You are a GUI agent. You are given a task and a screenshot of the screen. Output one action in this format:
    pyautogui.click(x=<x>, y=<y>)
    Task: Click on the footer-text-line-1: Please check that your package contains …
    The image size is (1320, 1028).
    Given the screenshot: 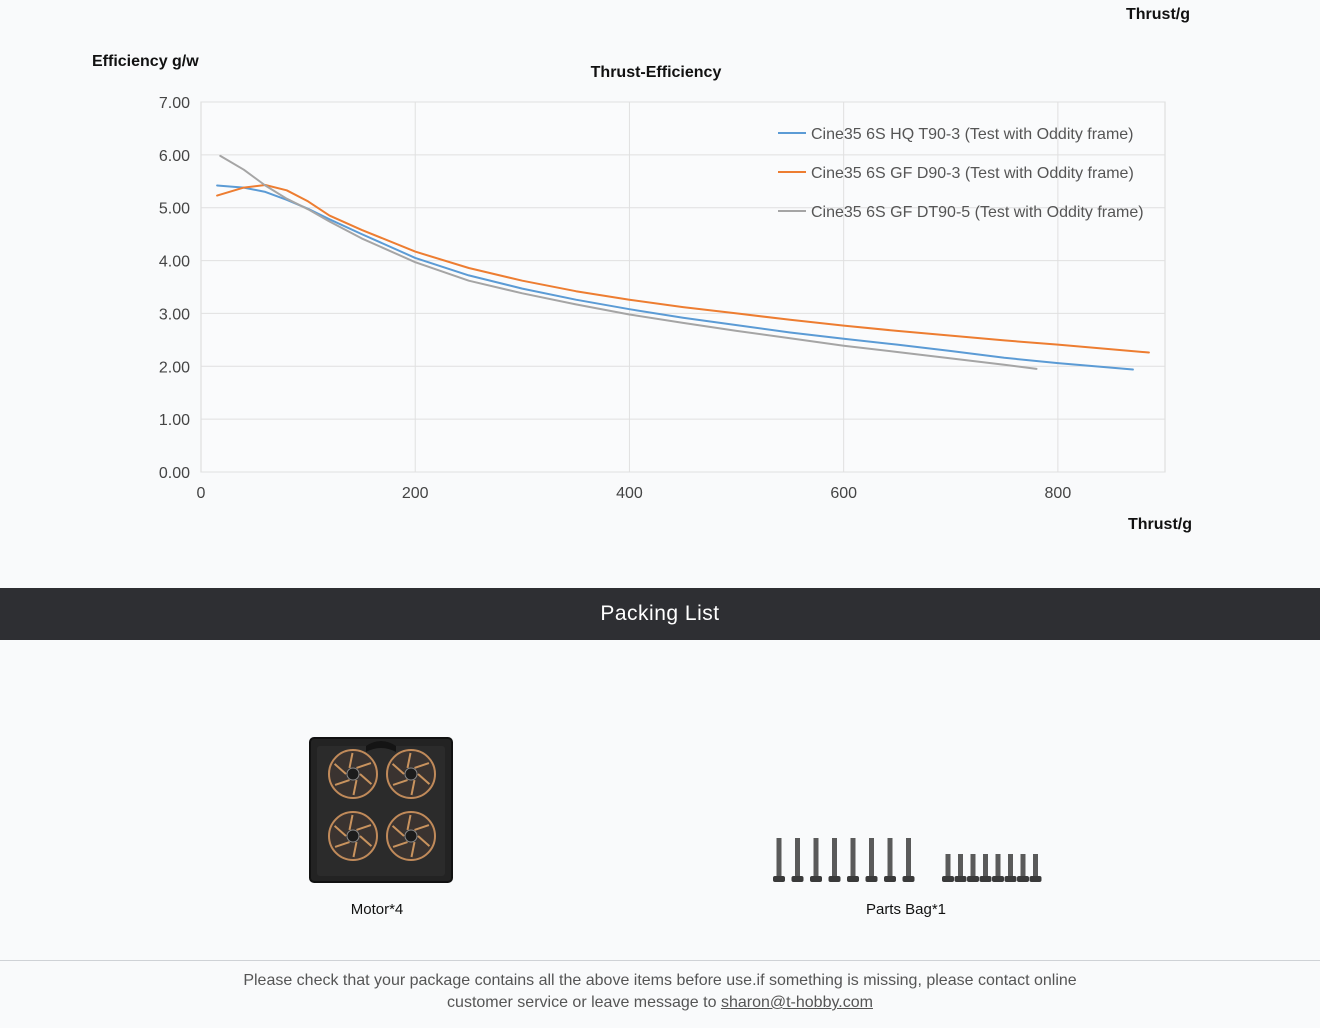 What is the action you would take?
    pyautogui.click(x=660, y=980)
    